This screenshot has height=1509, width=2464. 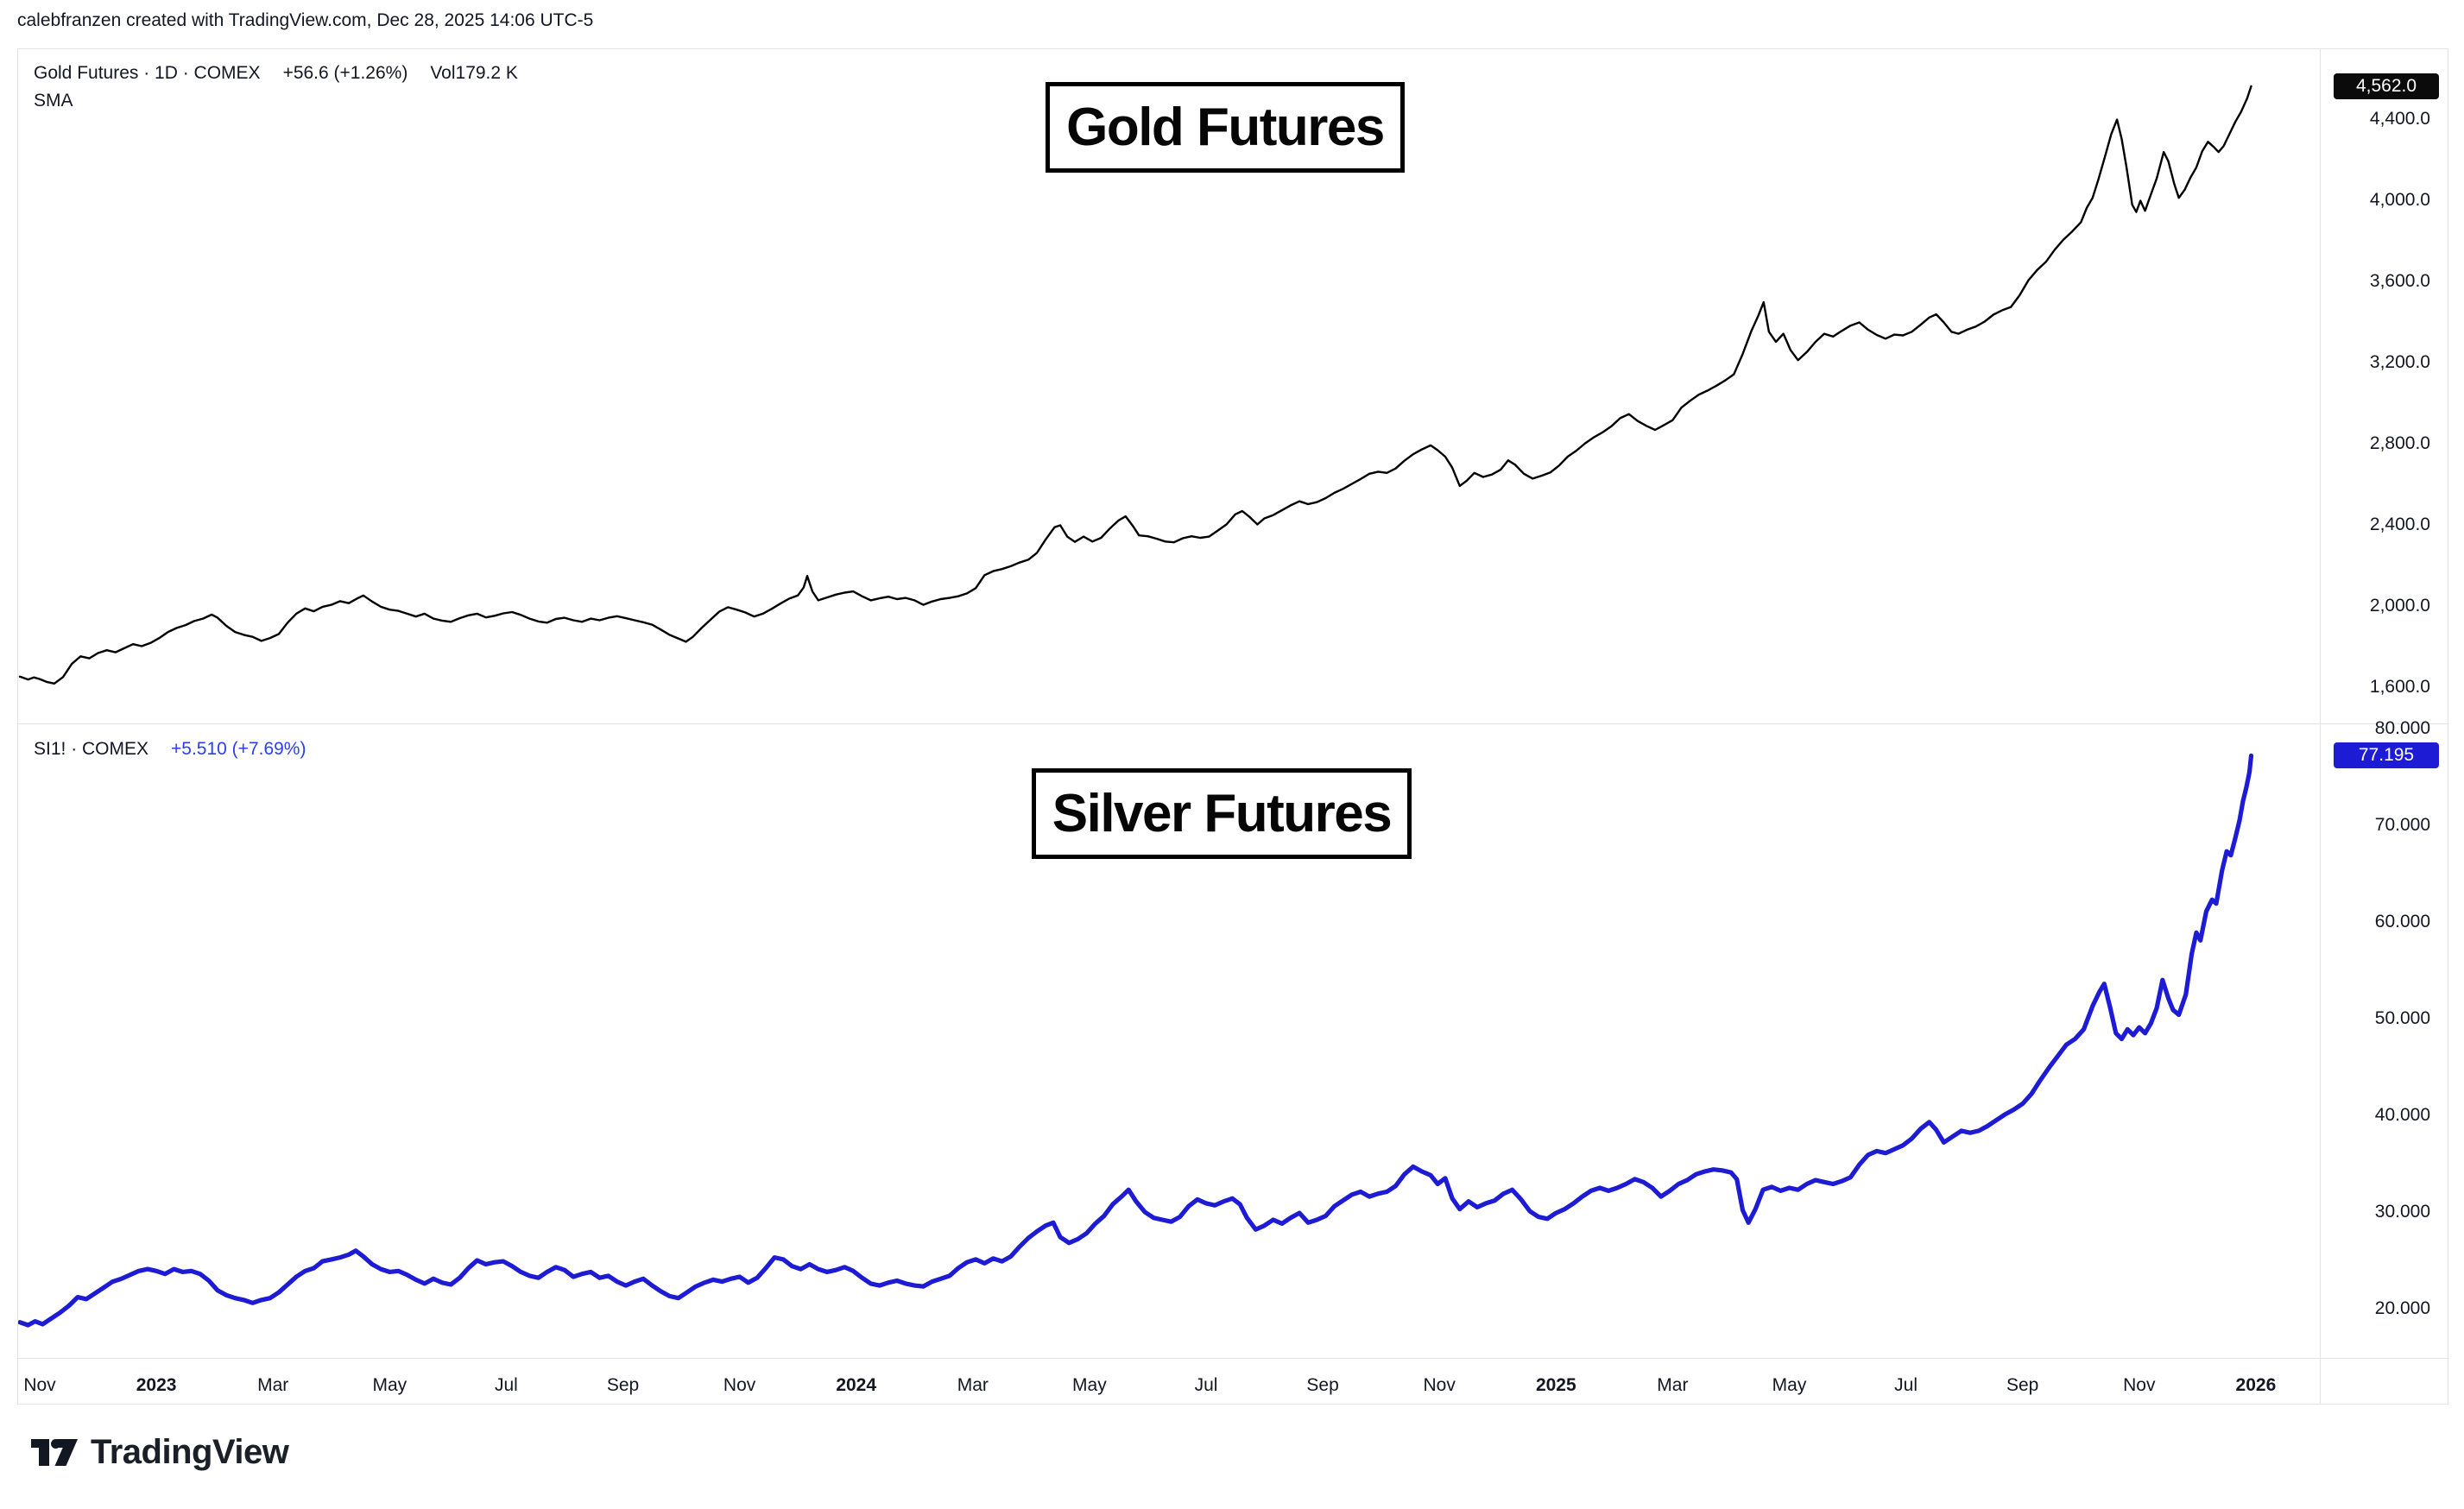 I want to click on price-tick: 20.000, so click(x=2402, y=1308).